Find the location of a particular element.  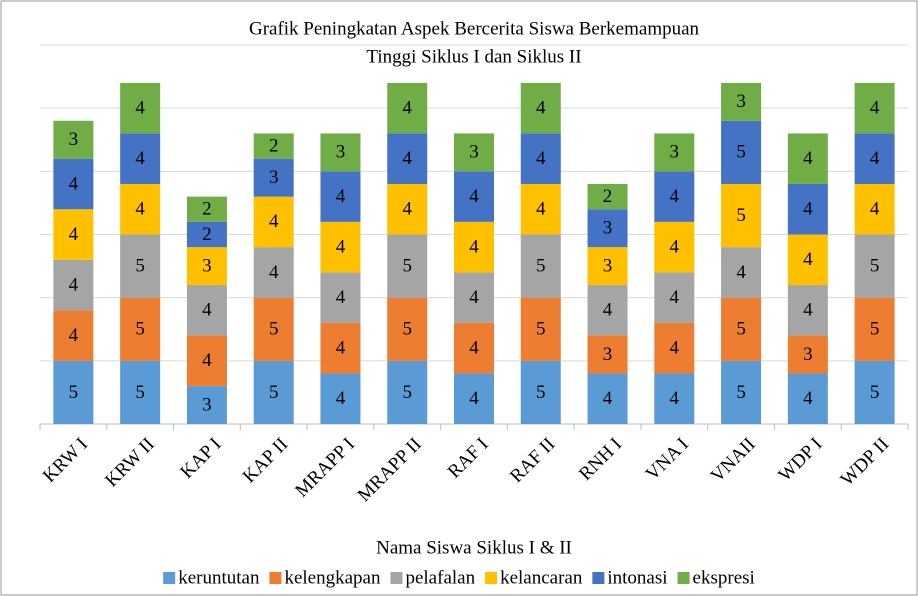

legend-label: keruntutan is located at coordinates (219, 577).